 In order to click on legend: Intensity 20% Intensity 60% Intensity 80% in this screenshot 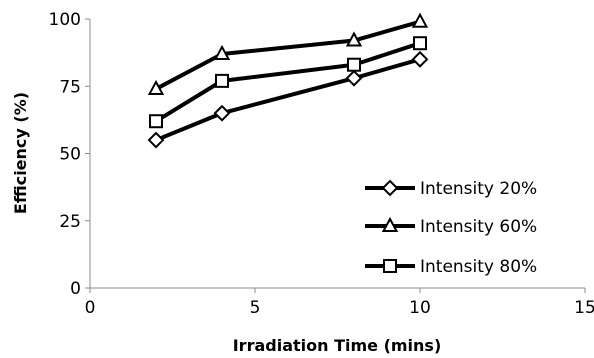, I will do `click(451, 228)`.